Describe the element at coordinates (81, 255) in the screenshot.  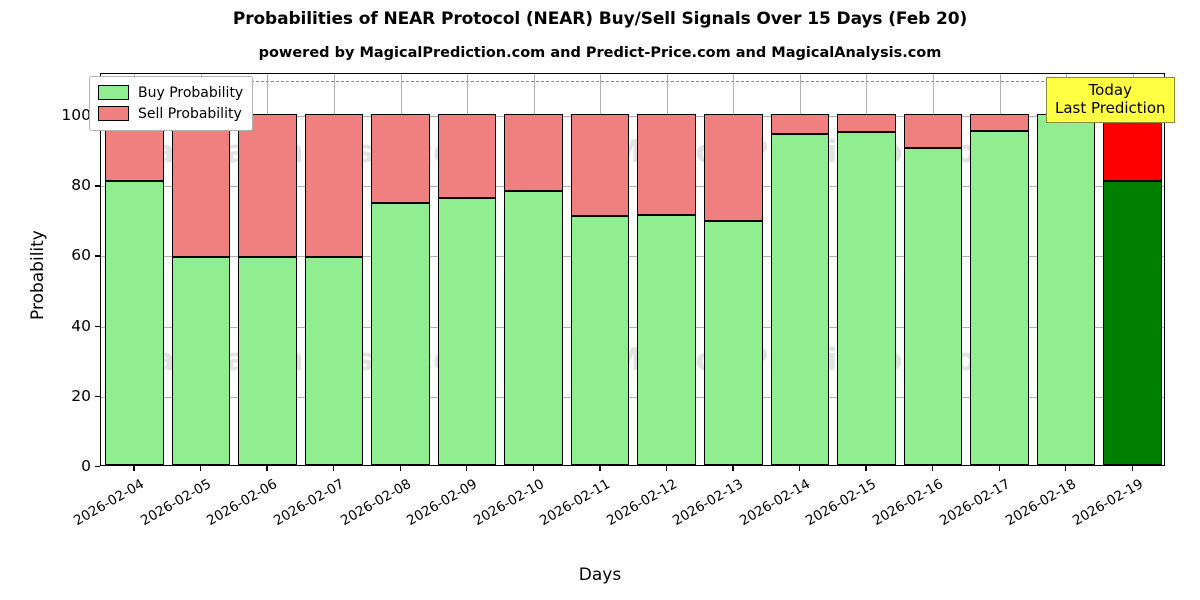
I see `y-tick-label: 60` at that location.